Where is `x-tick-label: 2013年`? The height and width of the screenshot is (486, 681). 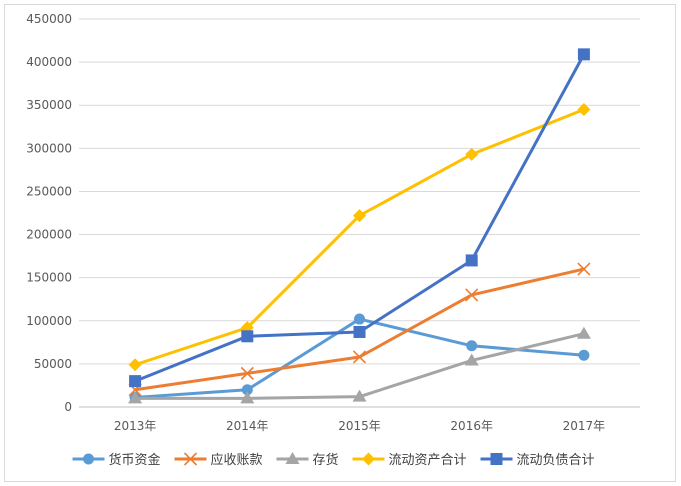
x-tick-label: 2013年 is located at coordinates (135, 426).